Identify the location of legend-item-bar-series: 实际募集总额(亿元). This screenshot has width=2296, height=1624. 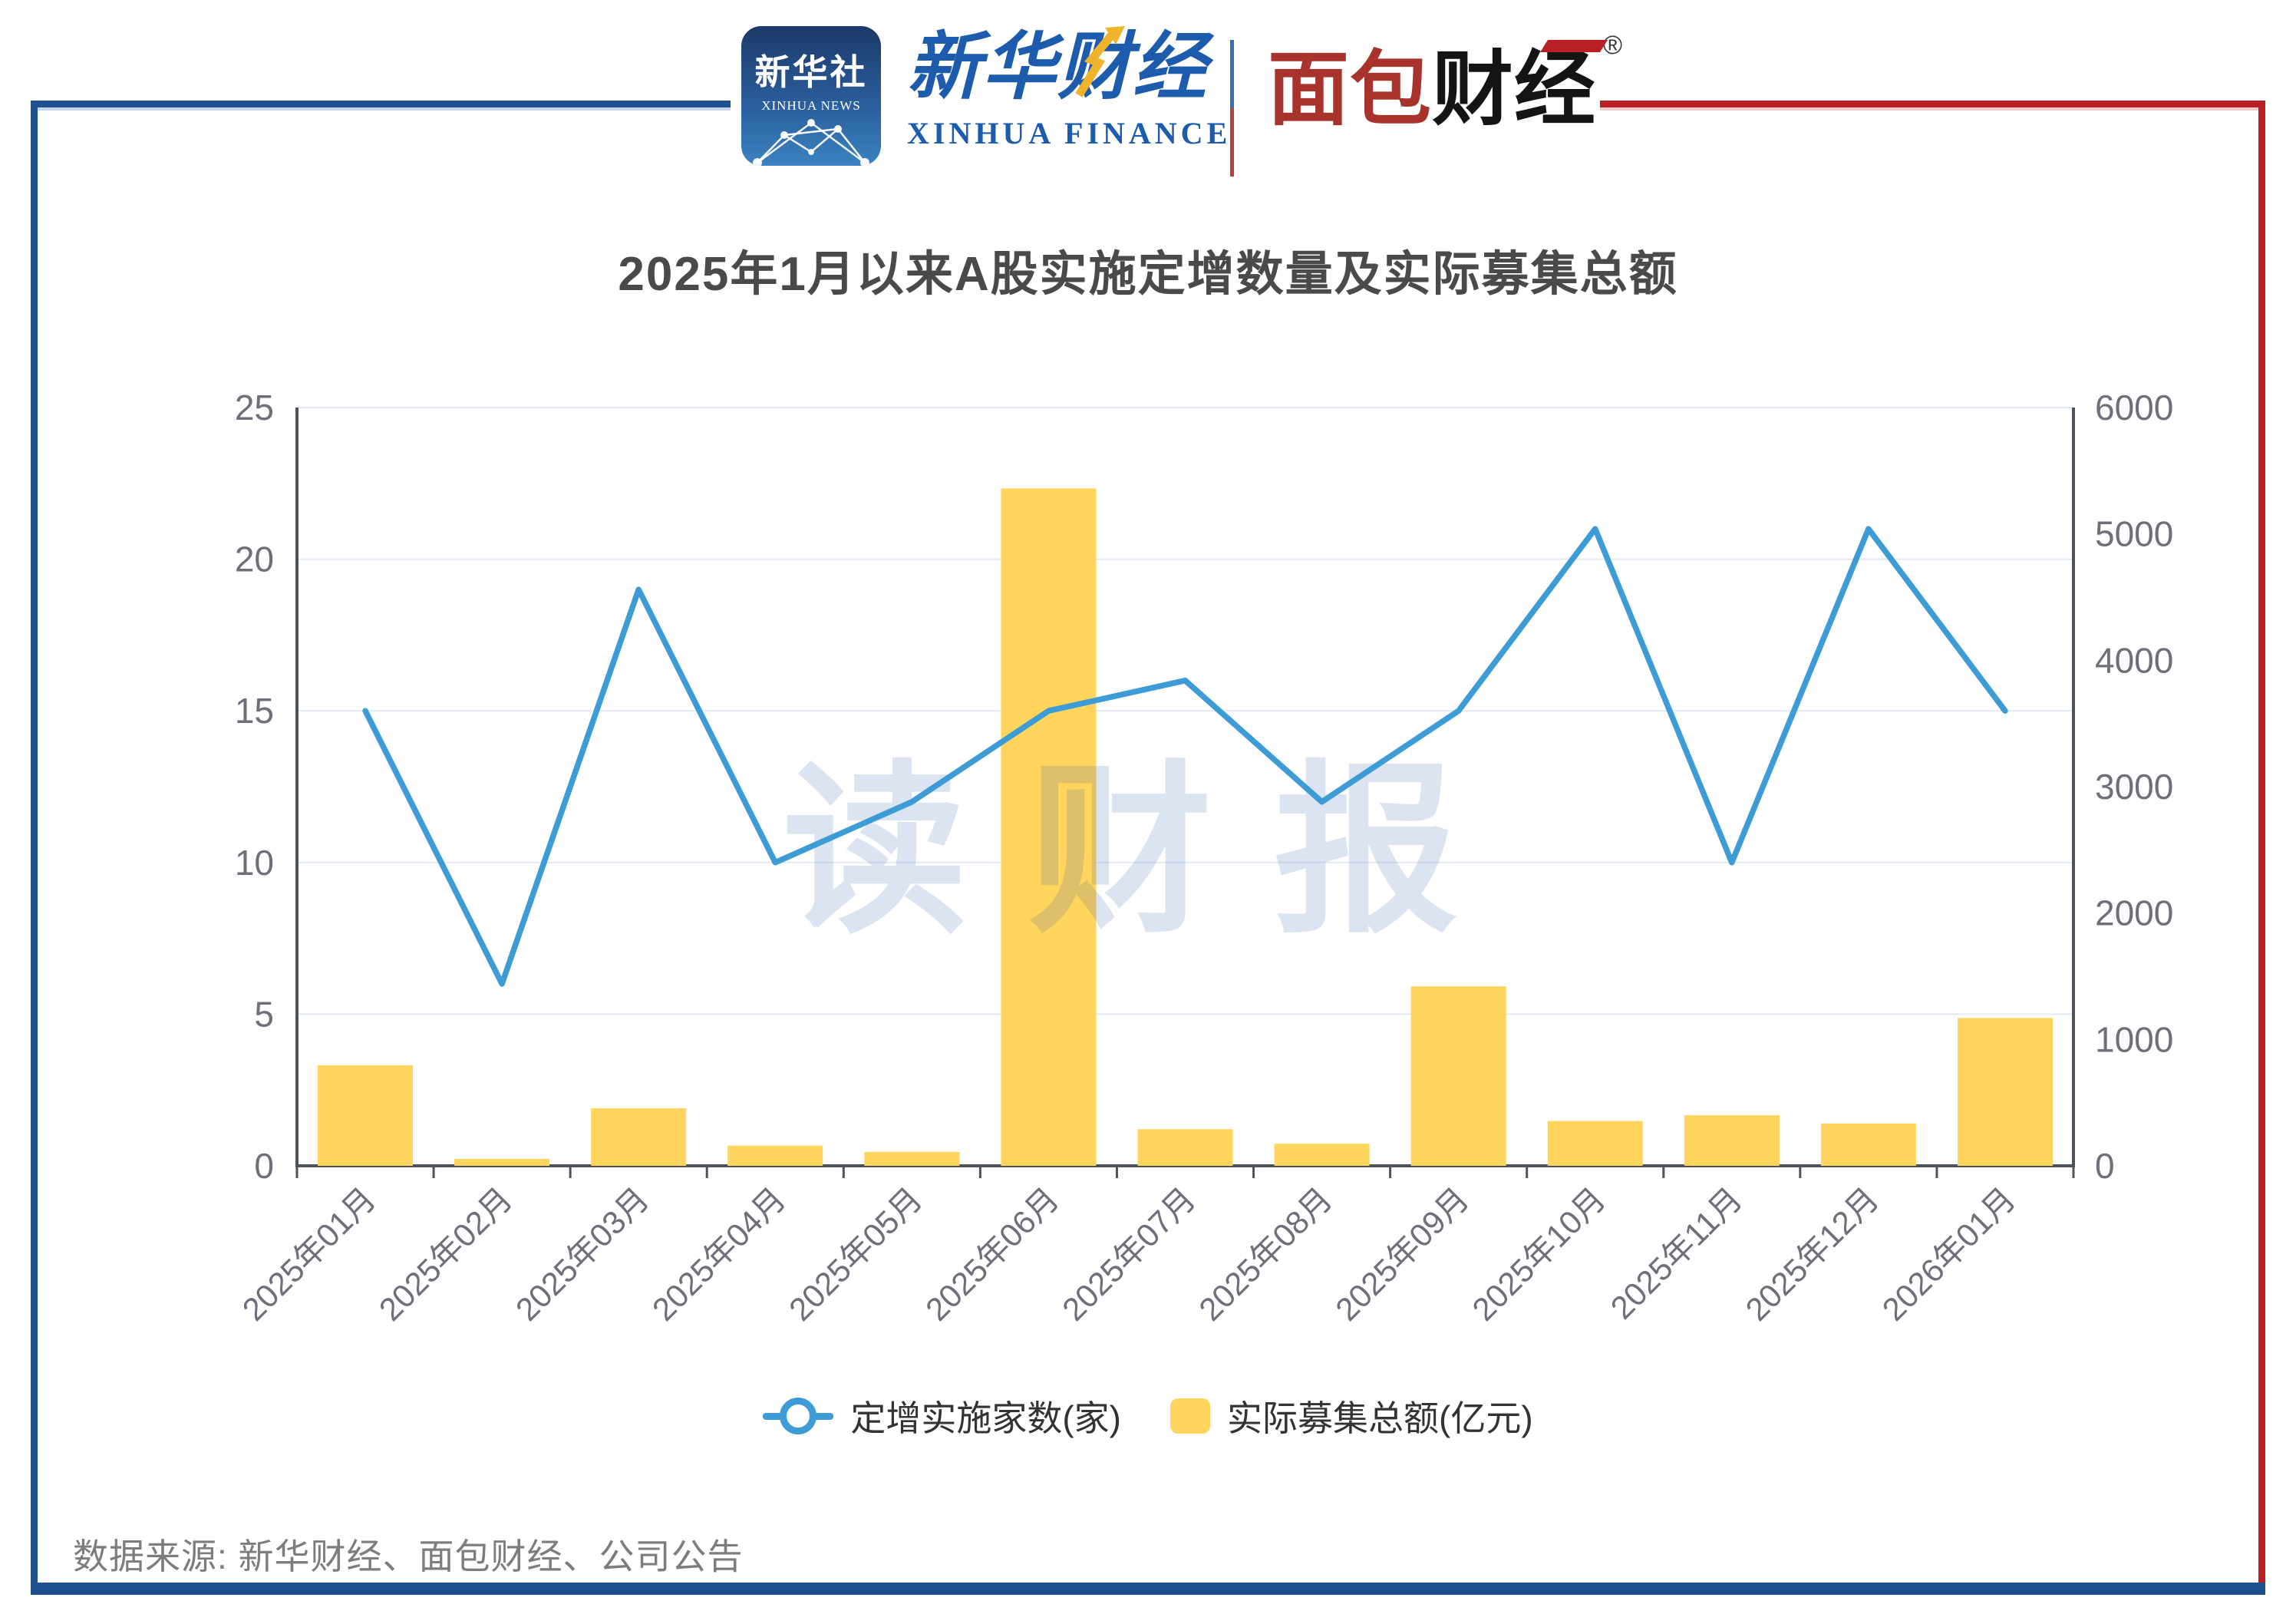
(1351, 1416).